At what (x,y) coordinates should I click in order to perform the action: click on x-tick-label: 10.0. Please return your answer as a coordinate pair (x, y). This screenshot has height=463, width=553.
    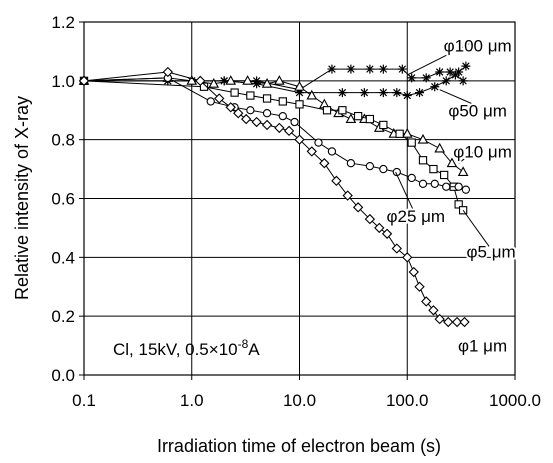
    Looking at the image, I should click on (299, 400).